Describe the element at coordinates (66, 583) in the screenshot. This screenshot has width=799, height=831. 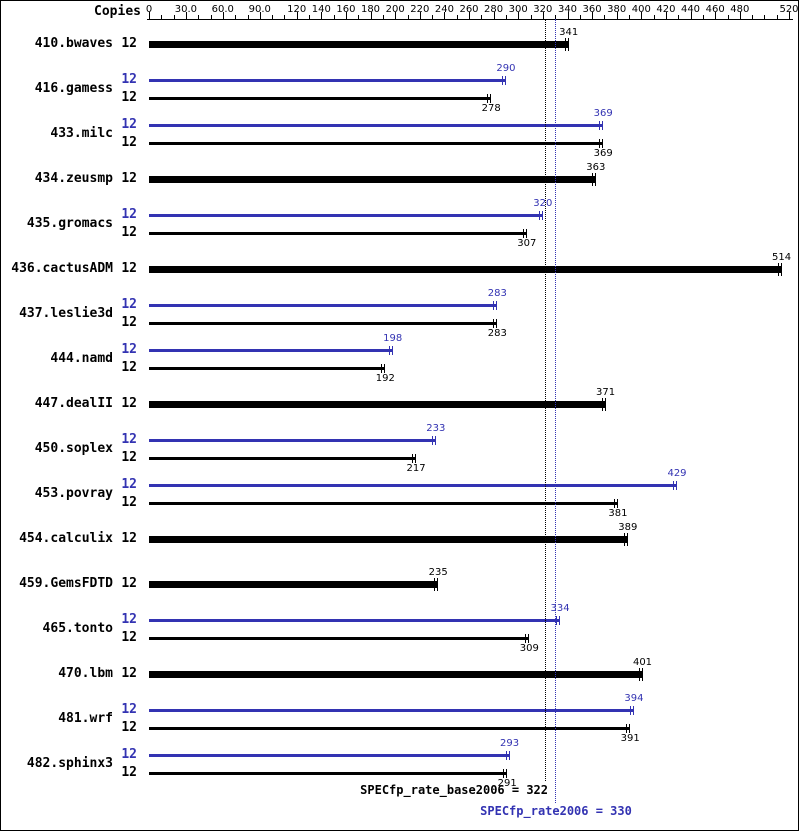
I see `benchmark-label: 459.GemsFDTD` at that location.